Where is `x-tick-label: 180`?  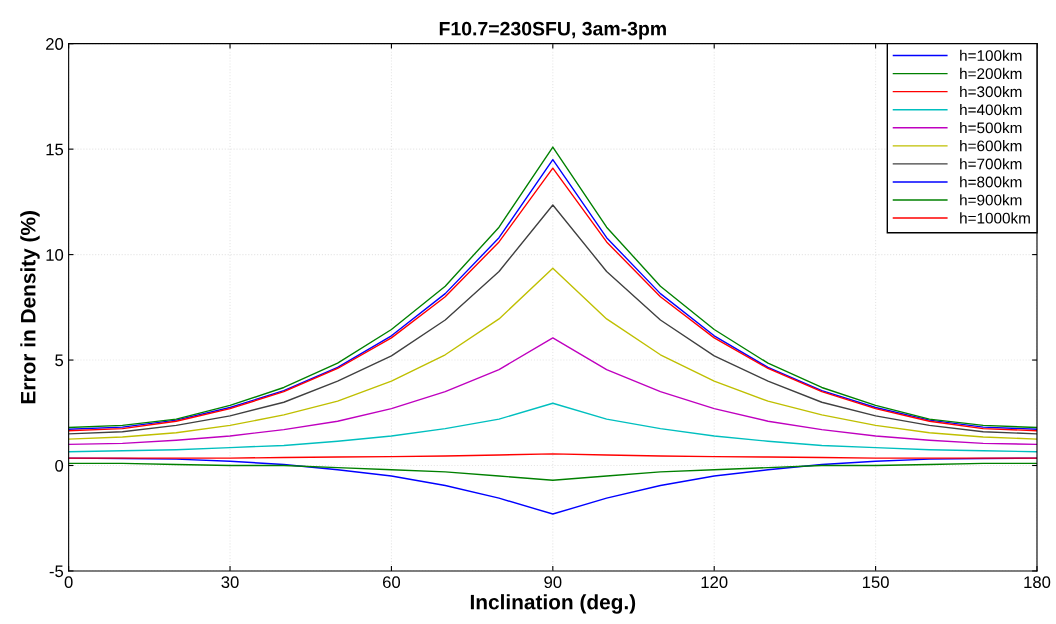
x-tick-label: 180 is located at coordinates (1037, 582).